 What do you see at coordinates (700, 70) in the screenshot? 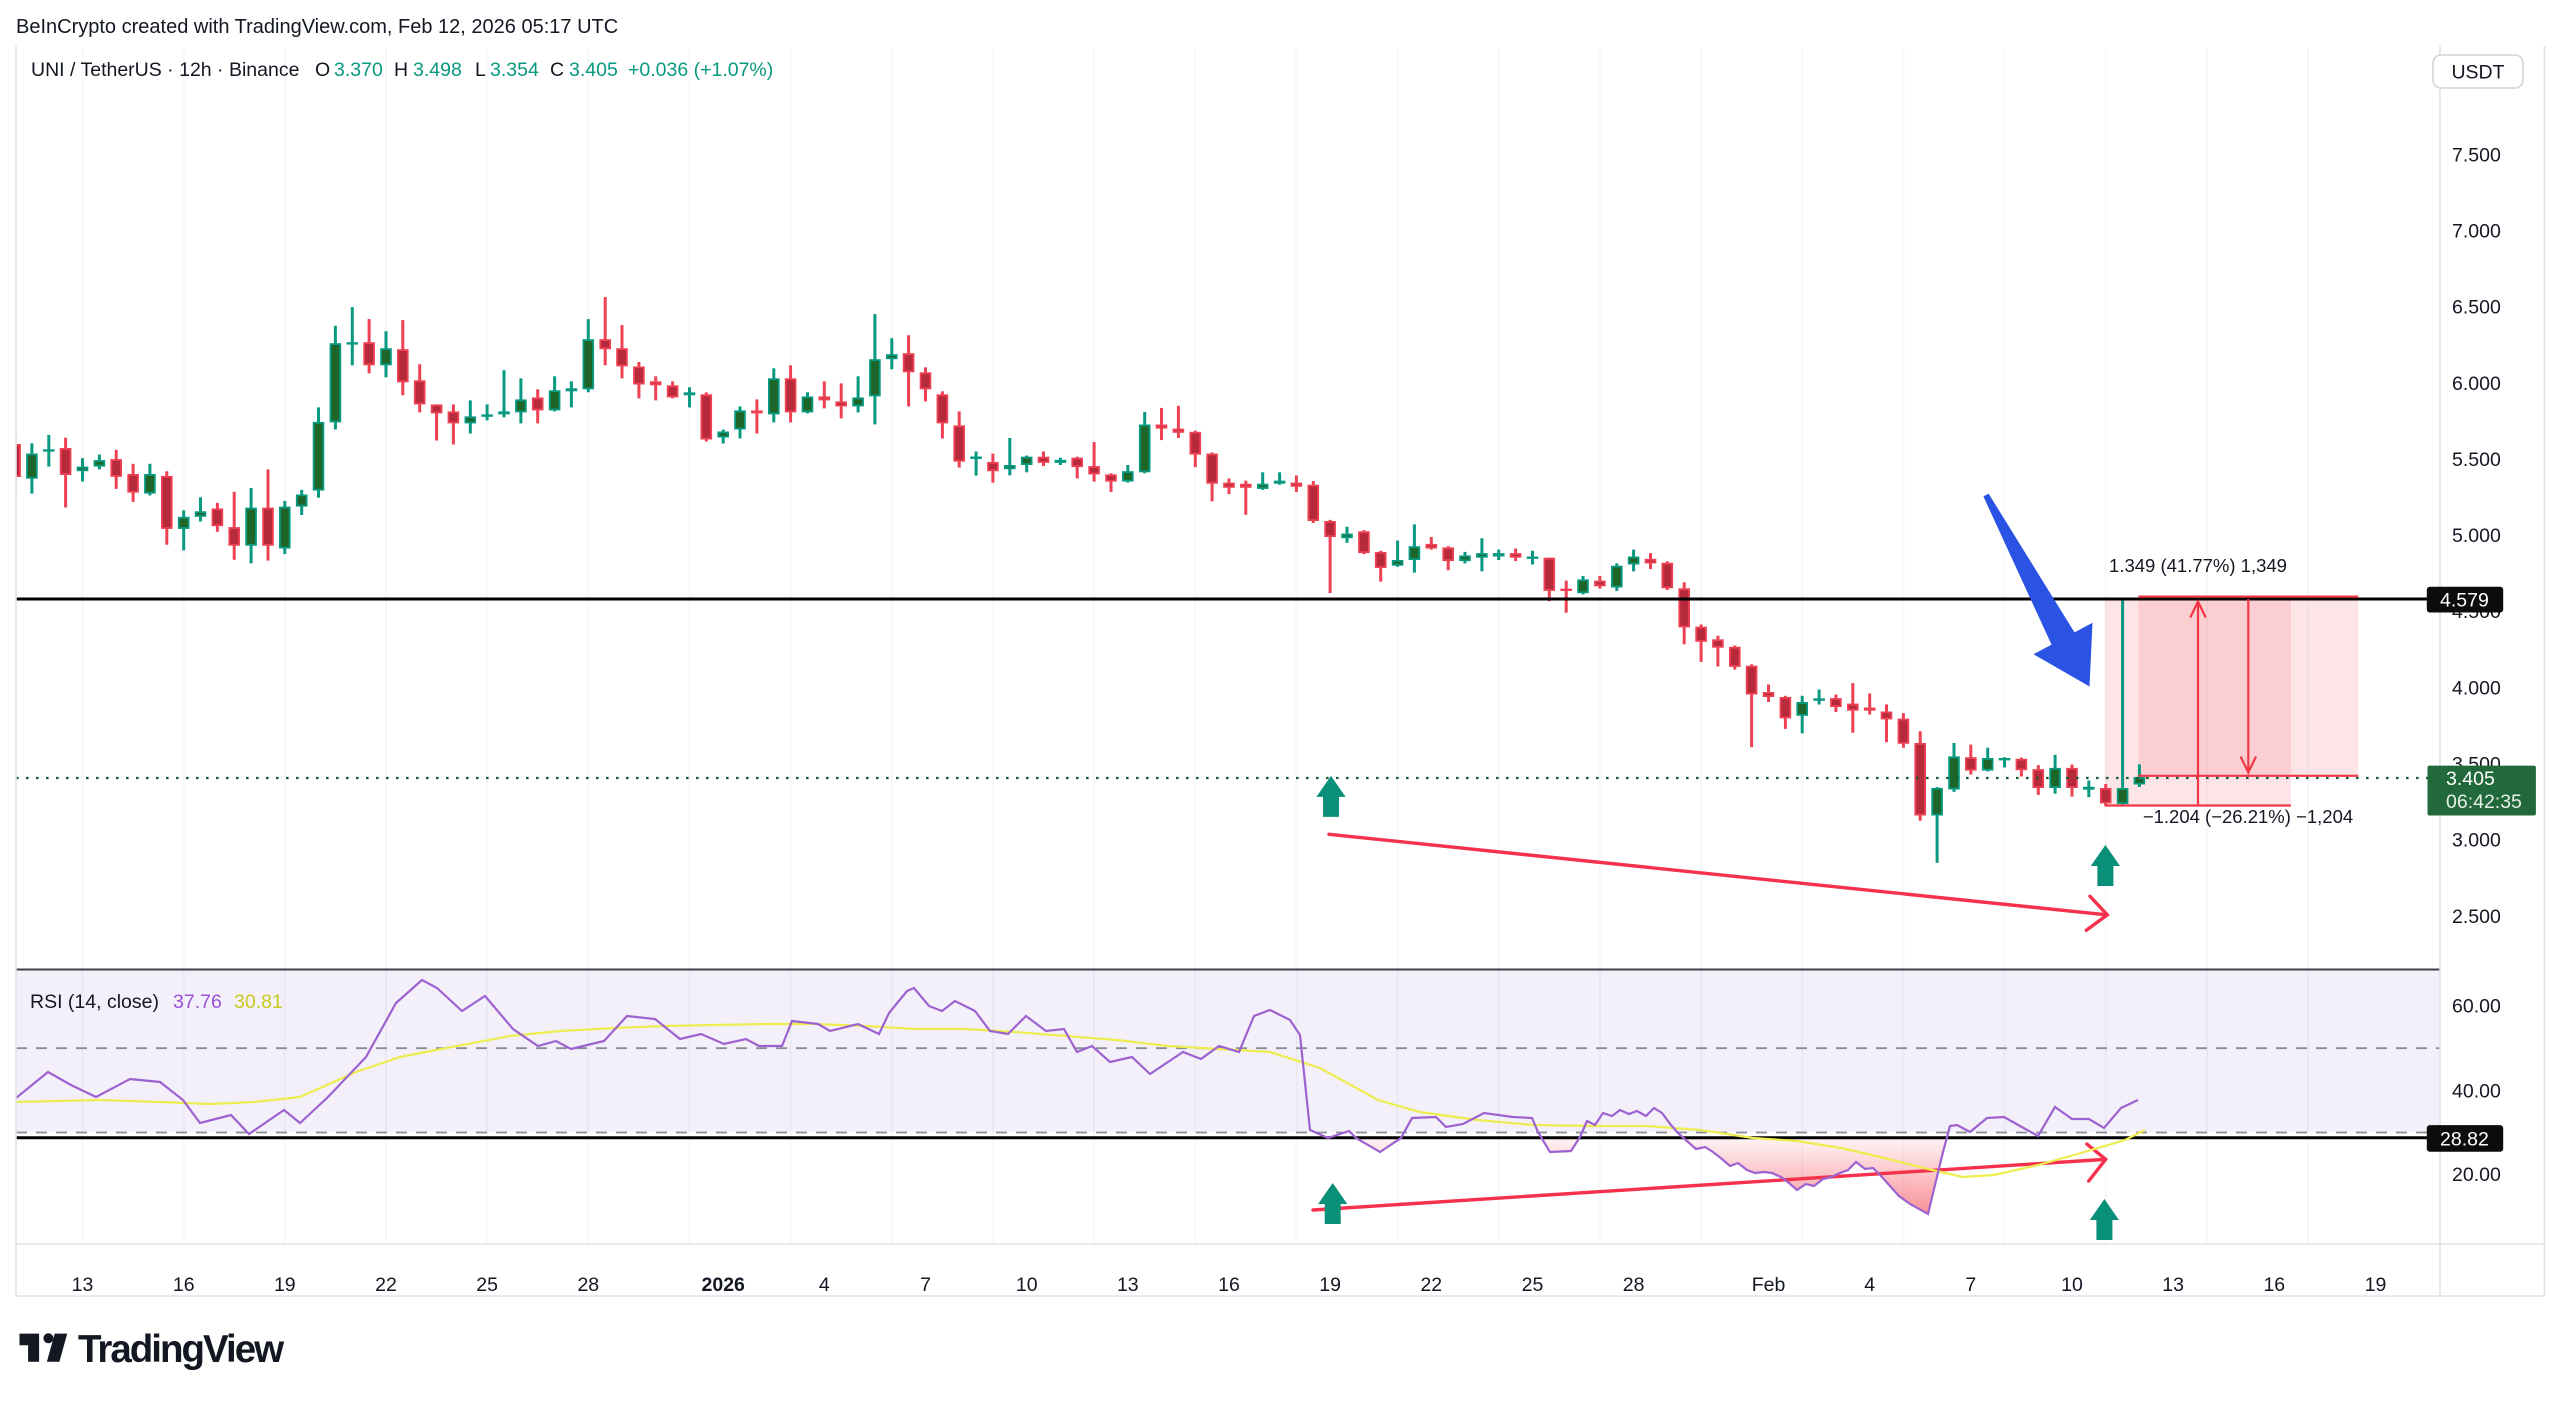
I see `svg-text: +0.036 (+1.07%)` at bounding box center [700, 70].